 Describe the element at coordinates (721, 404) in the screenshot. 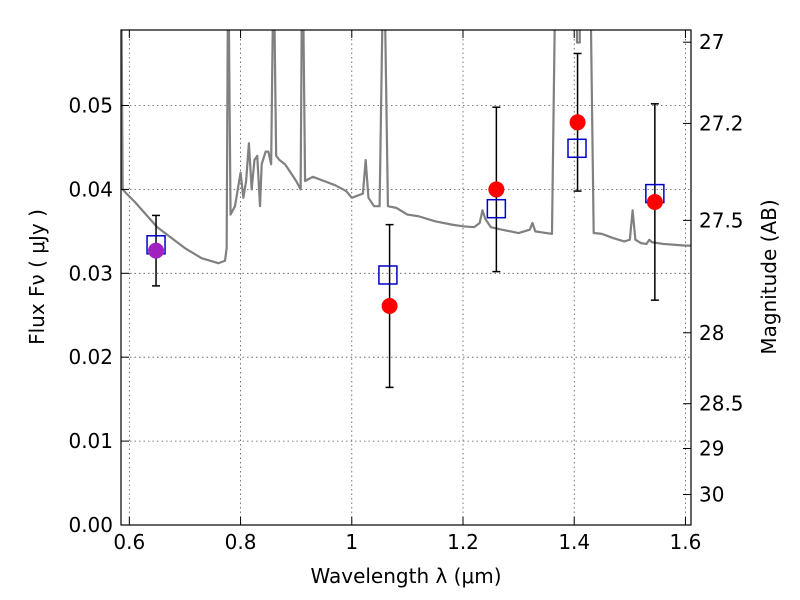

I see `magnitude-tick-label: 28.5` at that location.